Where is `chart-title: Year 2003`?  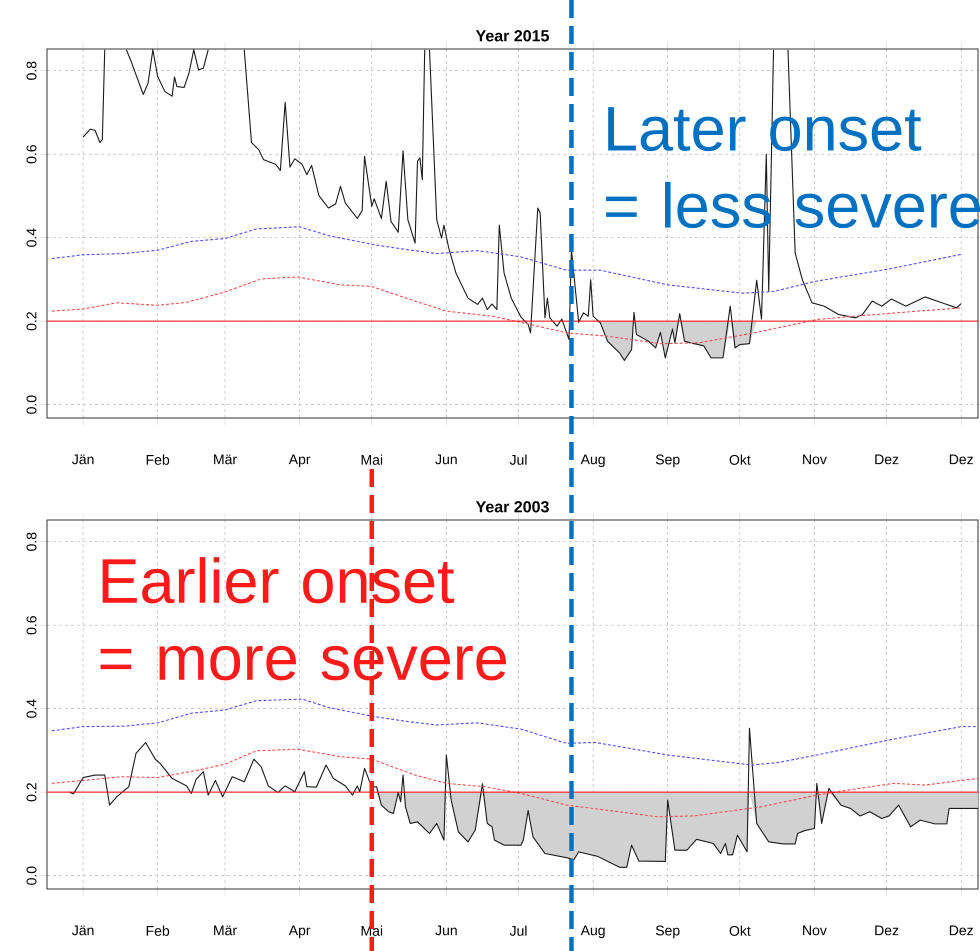 chart-title: Year 2003 is located at coordinates (512, 506).